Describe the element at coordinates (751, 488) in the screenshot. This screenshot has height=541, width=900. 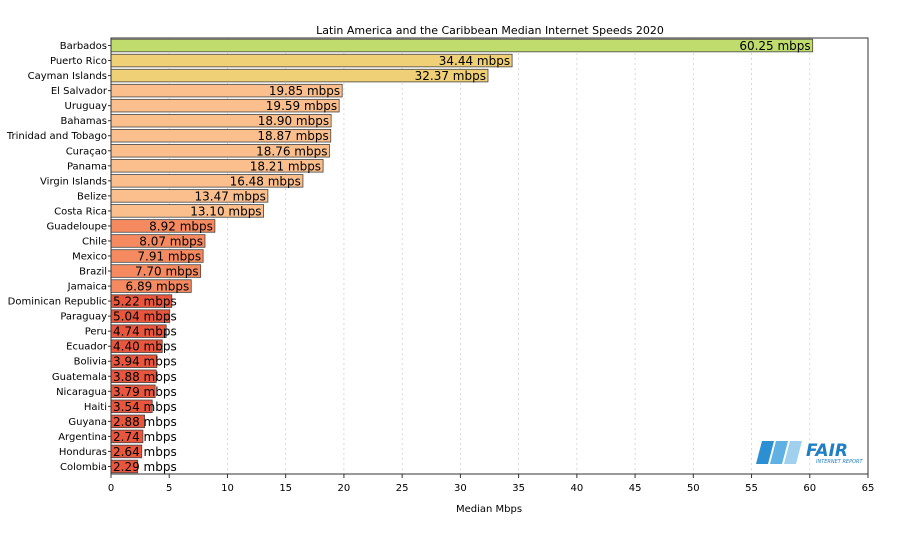
I see `x-tick-label: 55` at that location.